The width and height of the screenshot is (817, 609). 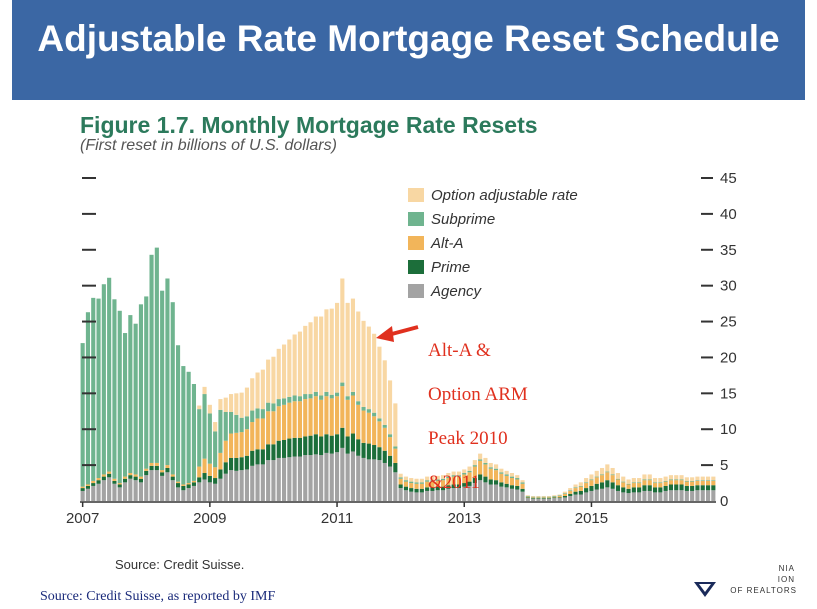 I want to click on annotation-text: Alt-A & Option ARM Peak 2010 &2011, so click(x=478, y=417).